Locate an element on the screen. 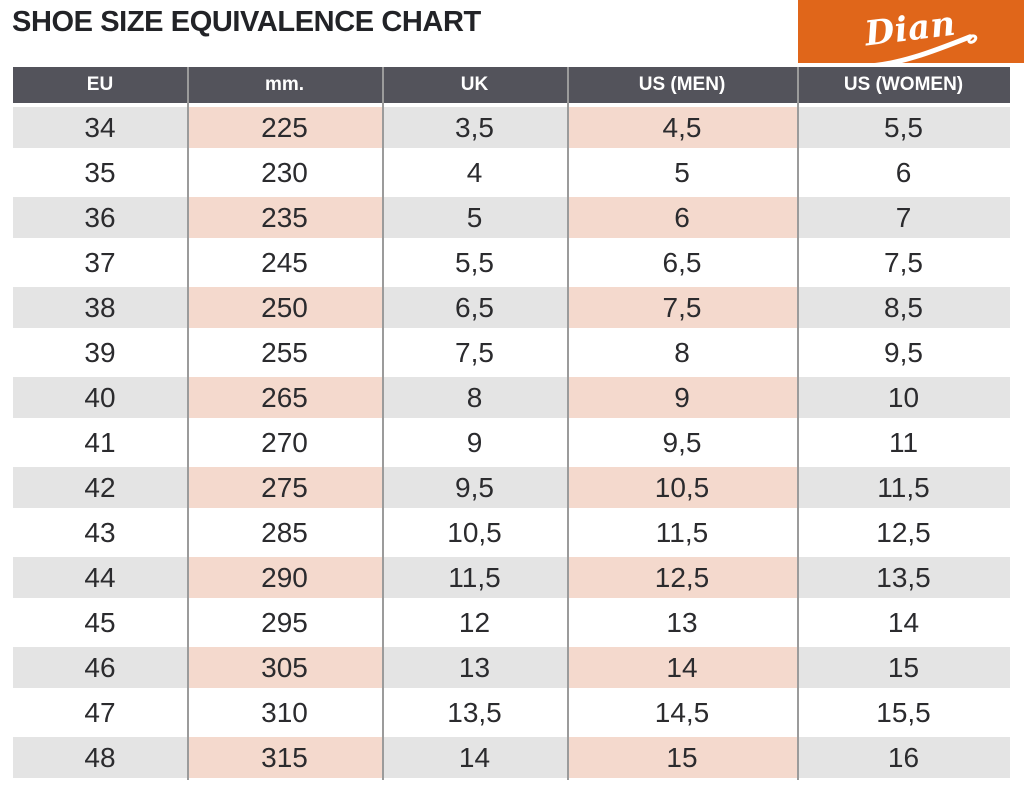 This screenshot has height=789, width=1024. table-row: 38 250 6,5 7,5 8,5 is located at coordinates (511, 307).